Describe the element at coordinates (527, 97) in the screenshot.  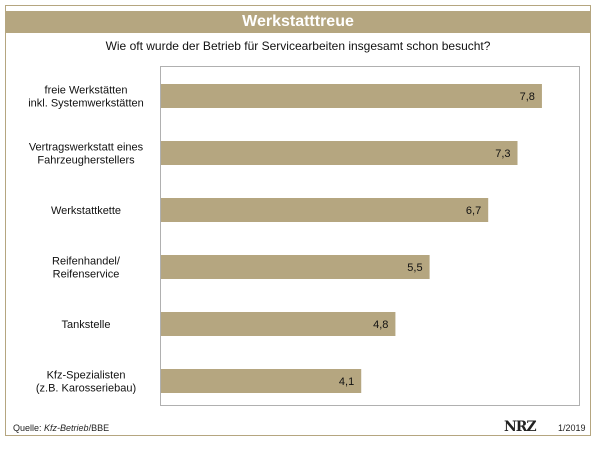
I see `bar-value-label: 7,8` at that location.